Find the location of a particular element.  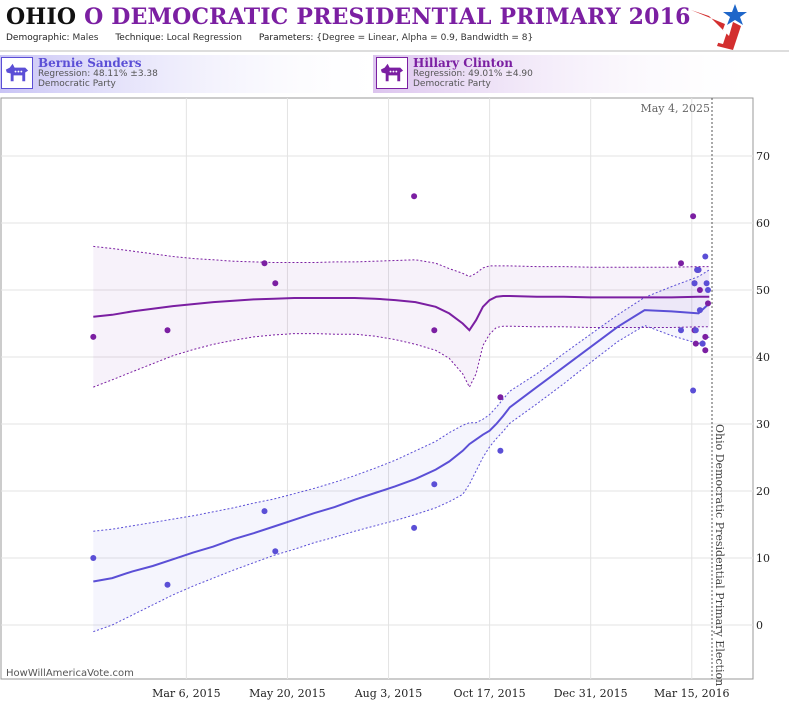

y-tick-label: 10 is located at coordinates (763, 558).